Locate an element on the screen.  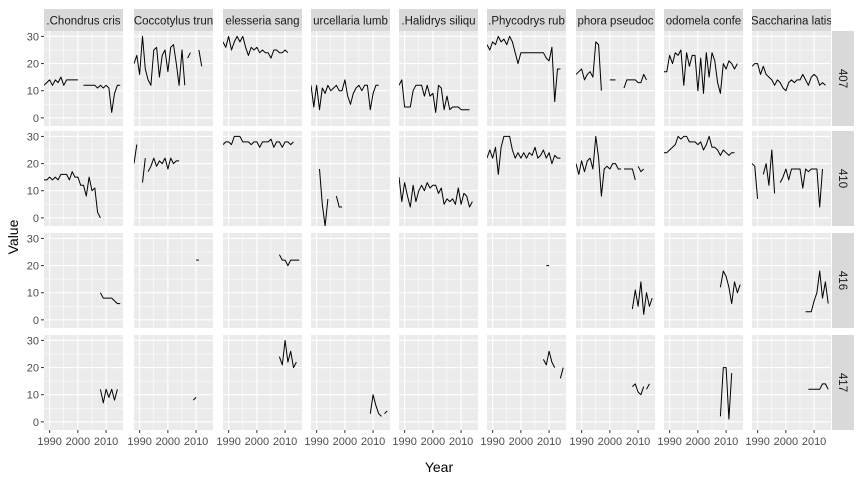
row-strip-label: 410 is located at coordinates (842, 178).